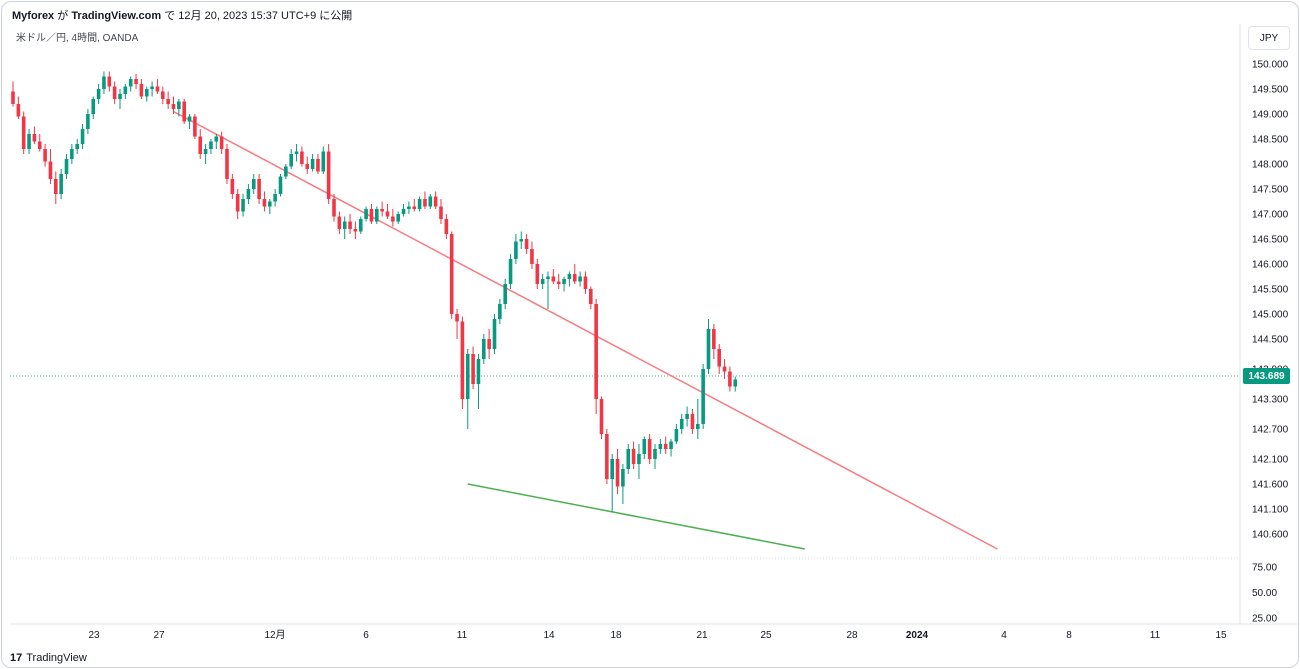  What do you see at coordinates (48, 658) in the screenshot?
I see `footer-brand: 17 TradingView` at bounding box center [48, 658].